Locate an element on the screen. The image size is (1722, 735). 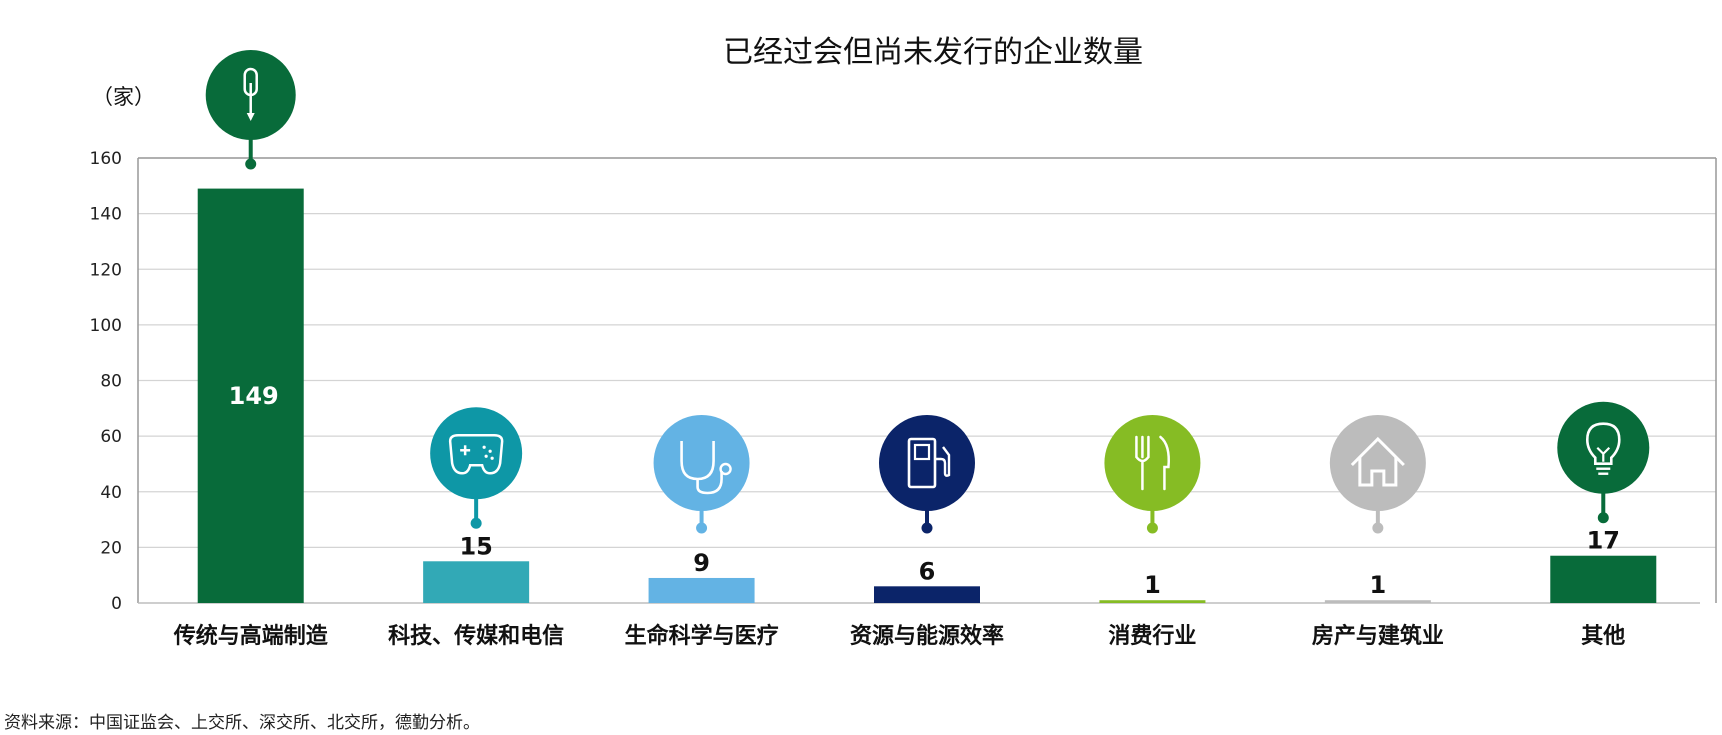
lightbulb-pin is located at coordinates (1603, 462).